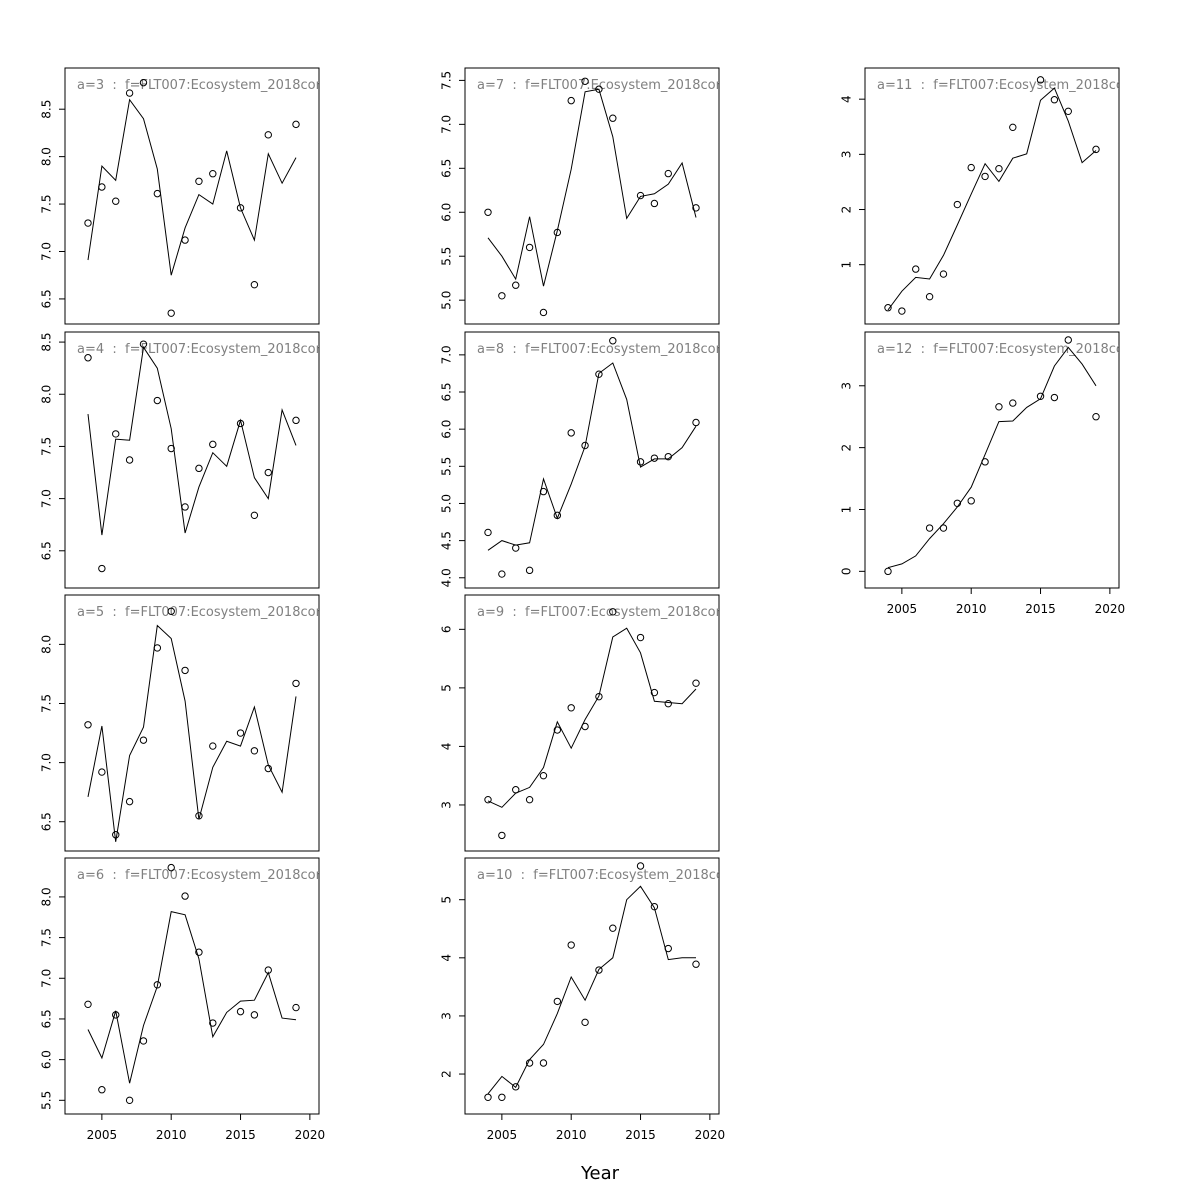  Describe the element at coordinates (102, 1135) in the screenshot. I see `x-tick-label: 2005` at that location.